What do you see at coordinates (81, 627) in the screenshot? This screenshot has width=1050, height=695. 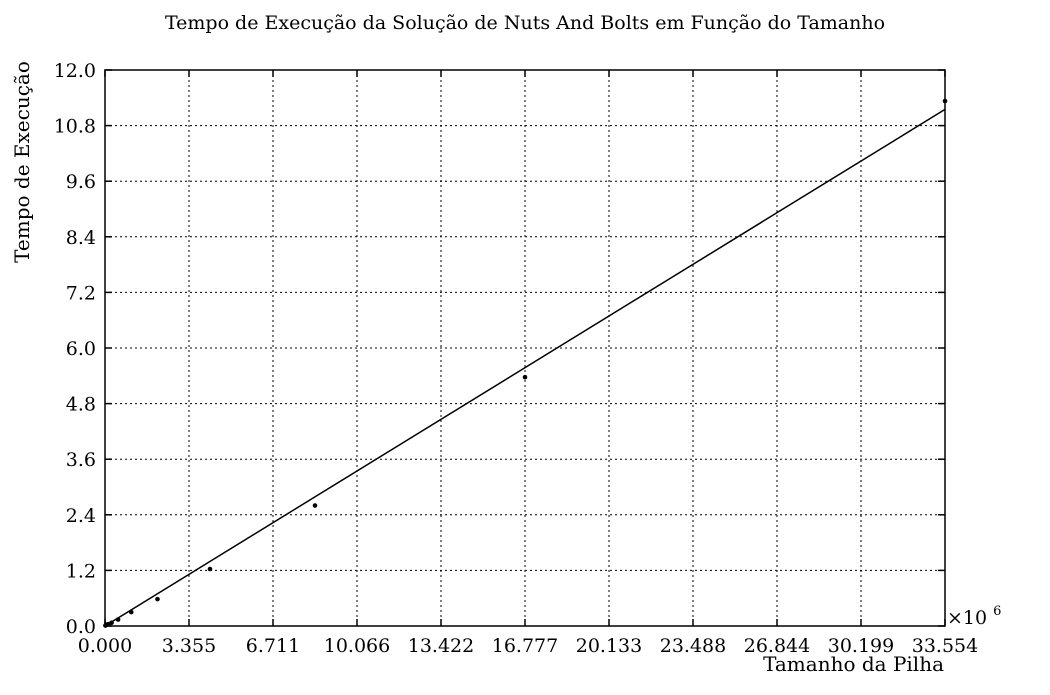 I see `y-tick-label: 0.0` at bounding box center [81, 627].